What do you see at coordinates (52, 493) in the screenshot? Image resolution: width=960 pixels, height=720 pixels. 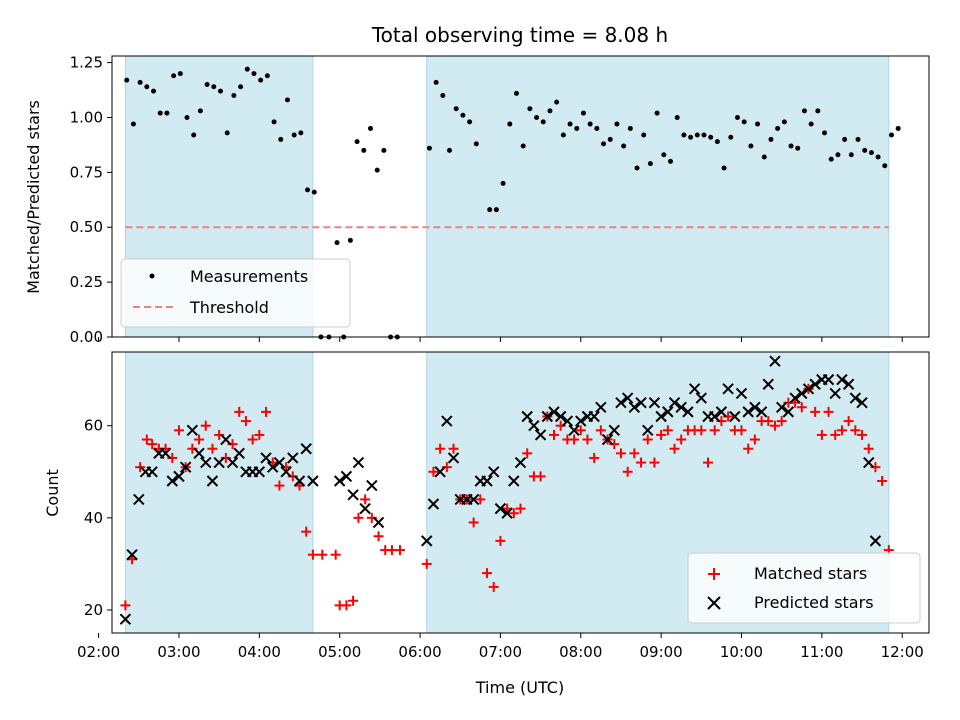 I see `bottom-ylabel: Count` at bounding box center [52, 493].